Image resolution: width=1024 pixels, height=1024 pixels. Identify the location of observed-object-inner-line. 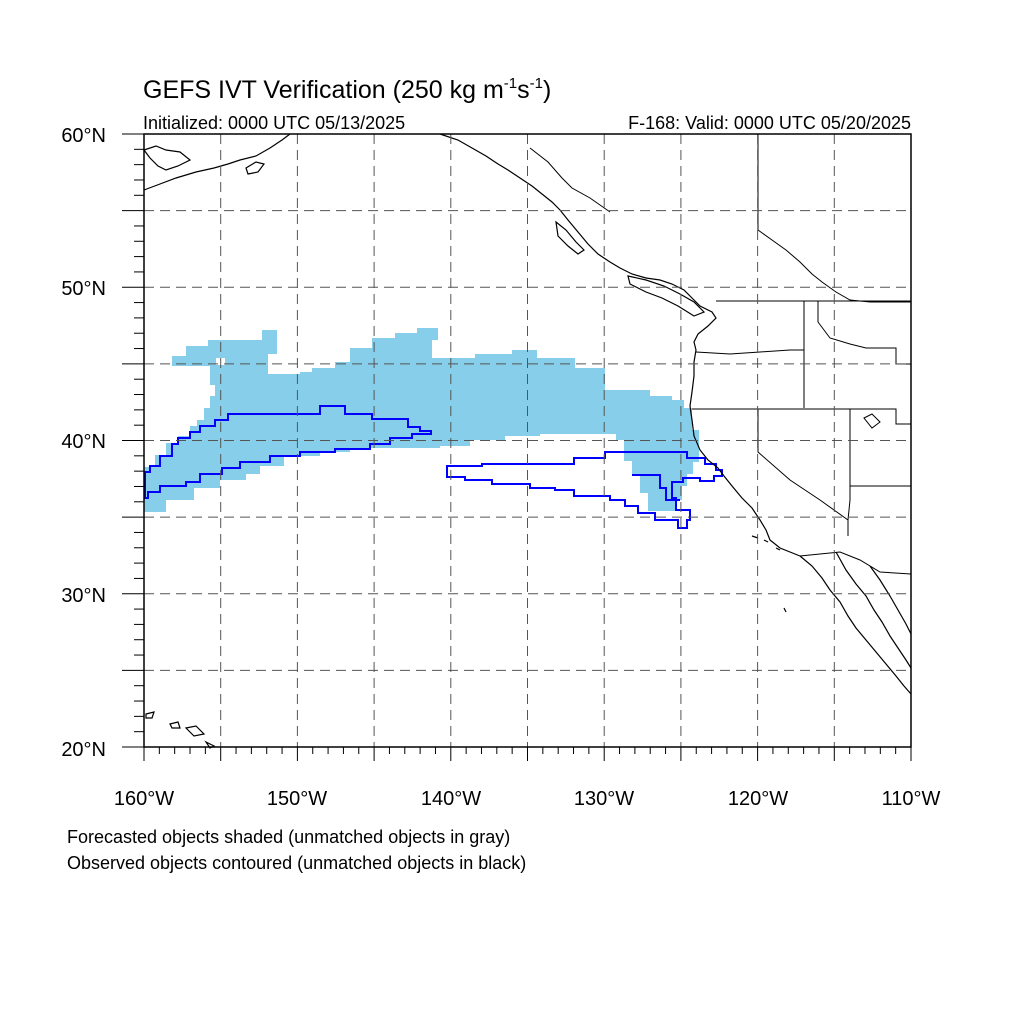
(656, 487).